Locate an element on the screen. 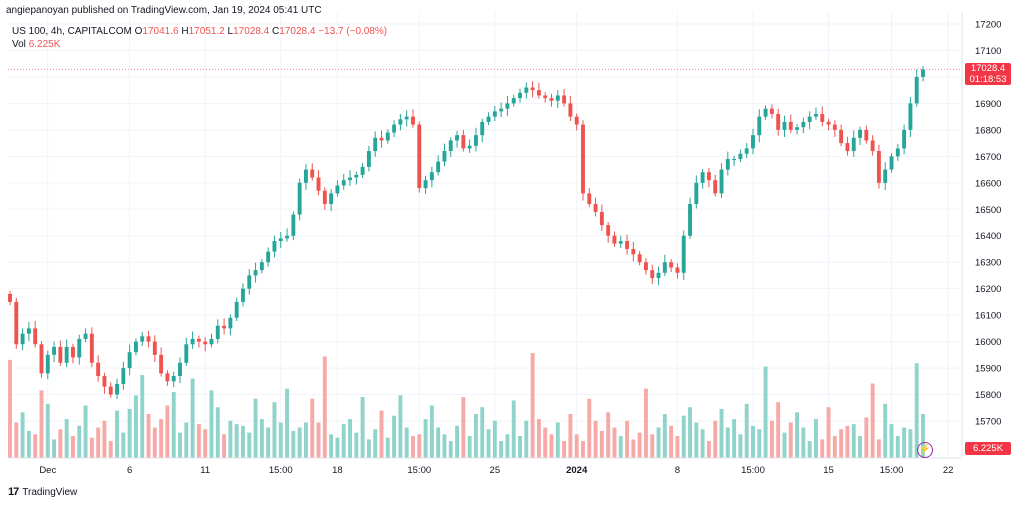  y-tick-label: 16800 is located at coordinates (988, 130).